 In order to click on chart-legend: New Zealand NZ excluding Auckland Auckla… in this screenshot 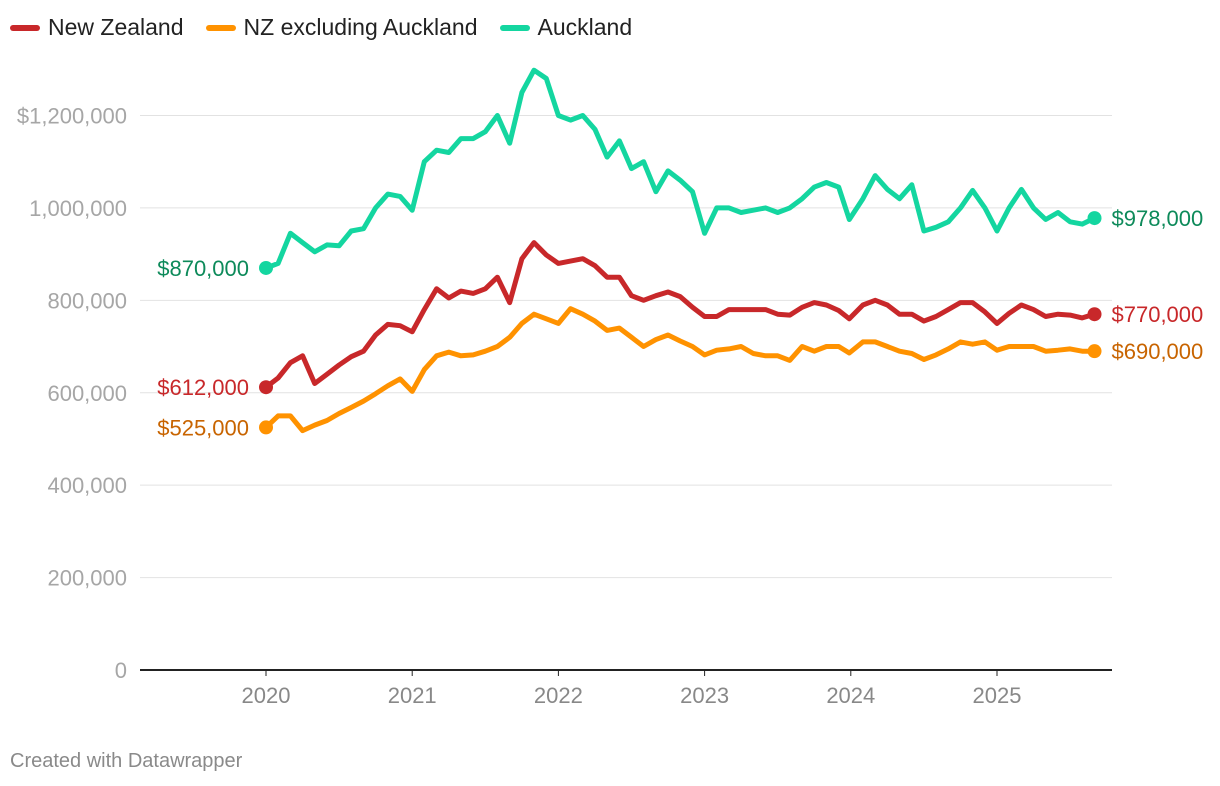, I will do `click(321, 27)`.